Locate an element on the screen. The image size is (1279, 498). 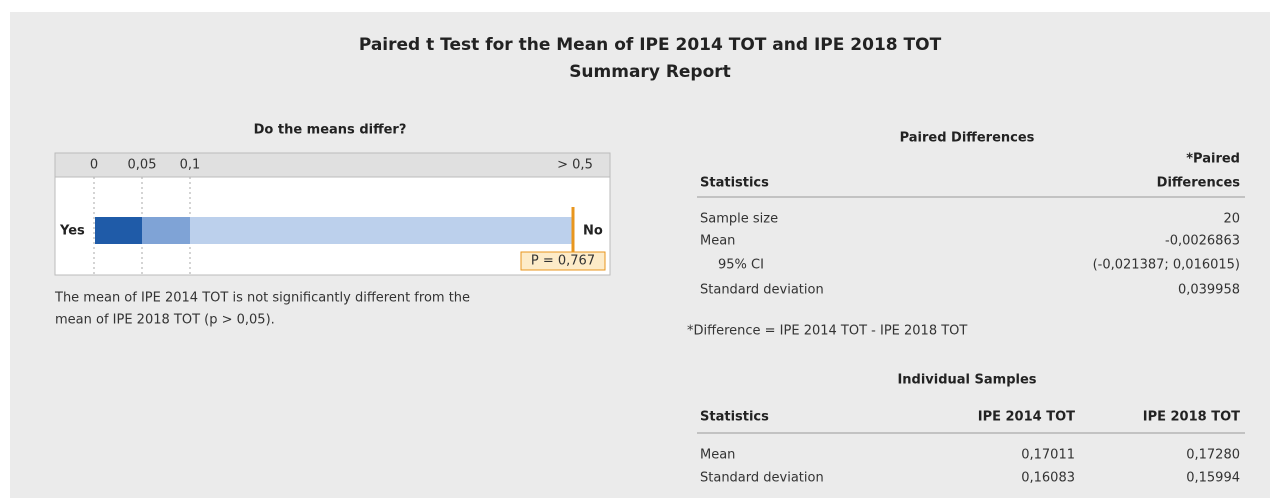
p-label: P = 0,767 is located at coordinates (563, 261).